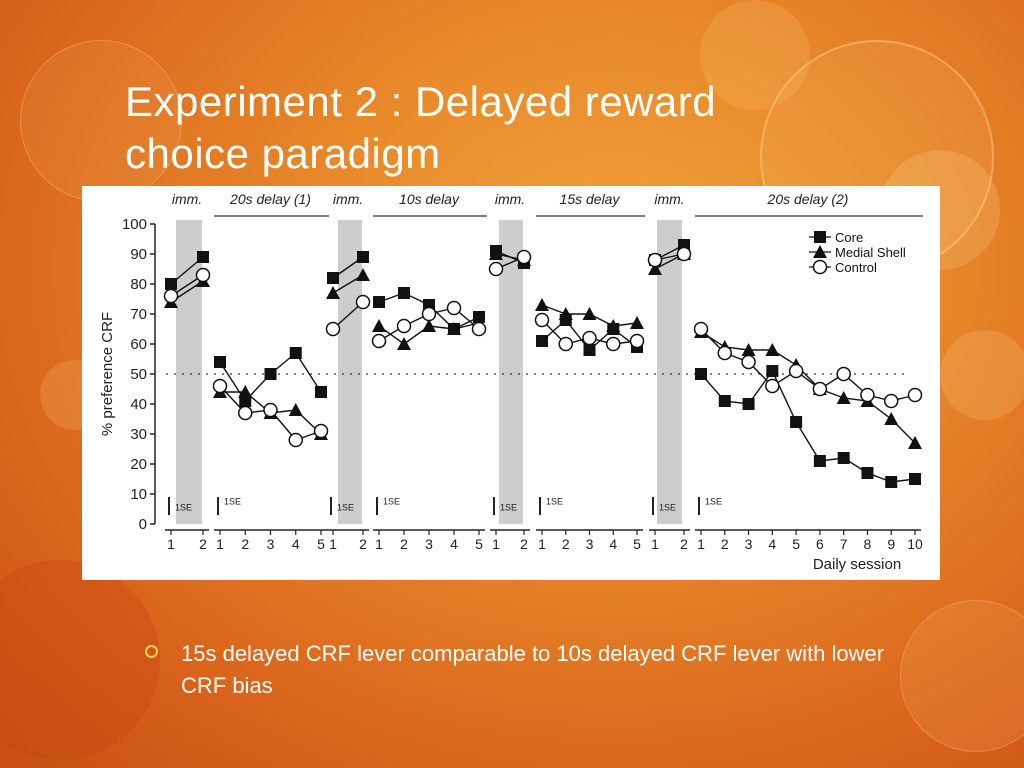  I want to click on y-tick-label: 80, so click(138, 284).